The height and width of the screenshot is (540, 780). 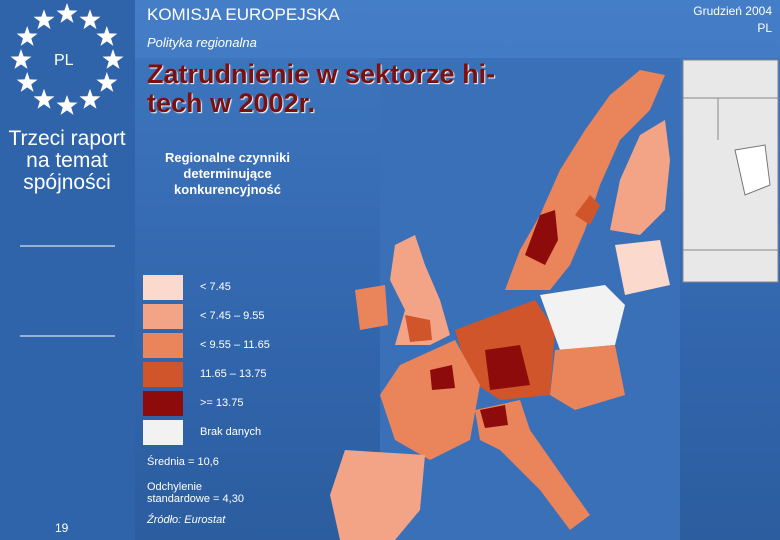 What do you see at coordinates (64, 60) in the screenshot?
I see `flag-label: PL` at bounding box center [64, 60].